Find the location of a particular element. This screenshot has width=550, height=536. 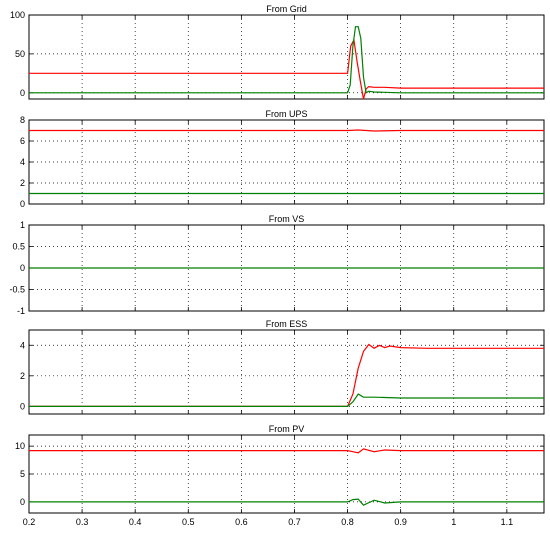

panel-title: From Grid is located at coordinates (286, 9).